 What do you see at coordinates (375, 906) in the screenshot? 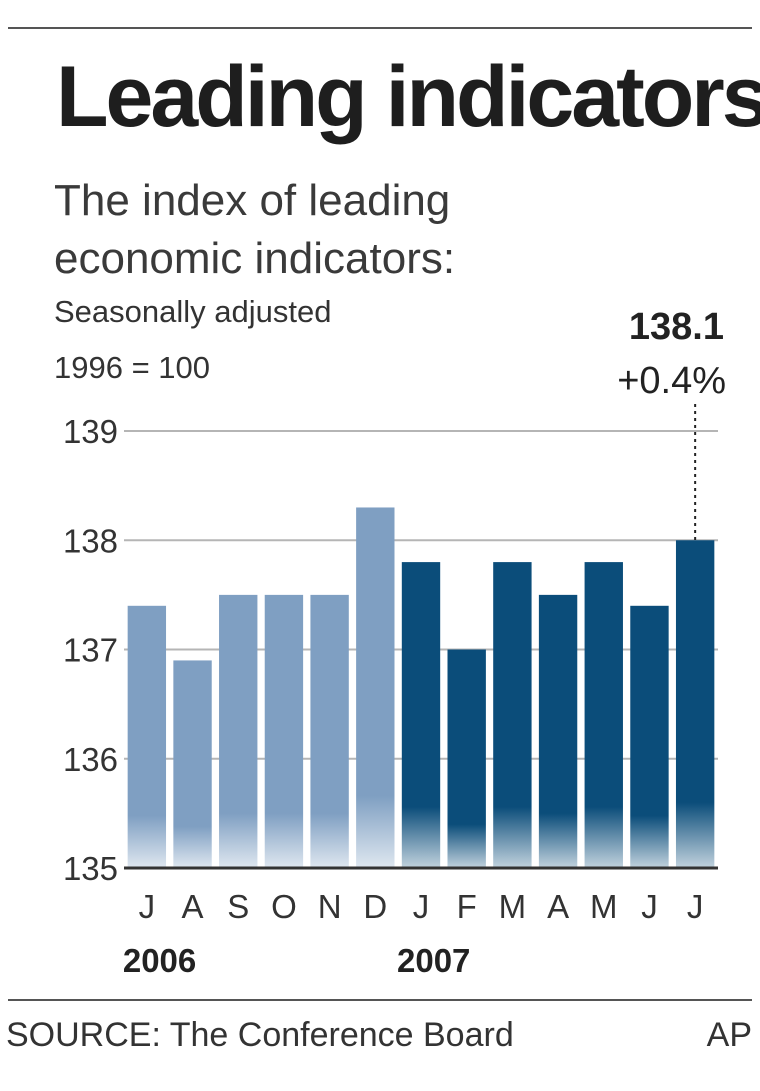
I see `x-tick-label: D` at bounding box center [375, 906].